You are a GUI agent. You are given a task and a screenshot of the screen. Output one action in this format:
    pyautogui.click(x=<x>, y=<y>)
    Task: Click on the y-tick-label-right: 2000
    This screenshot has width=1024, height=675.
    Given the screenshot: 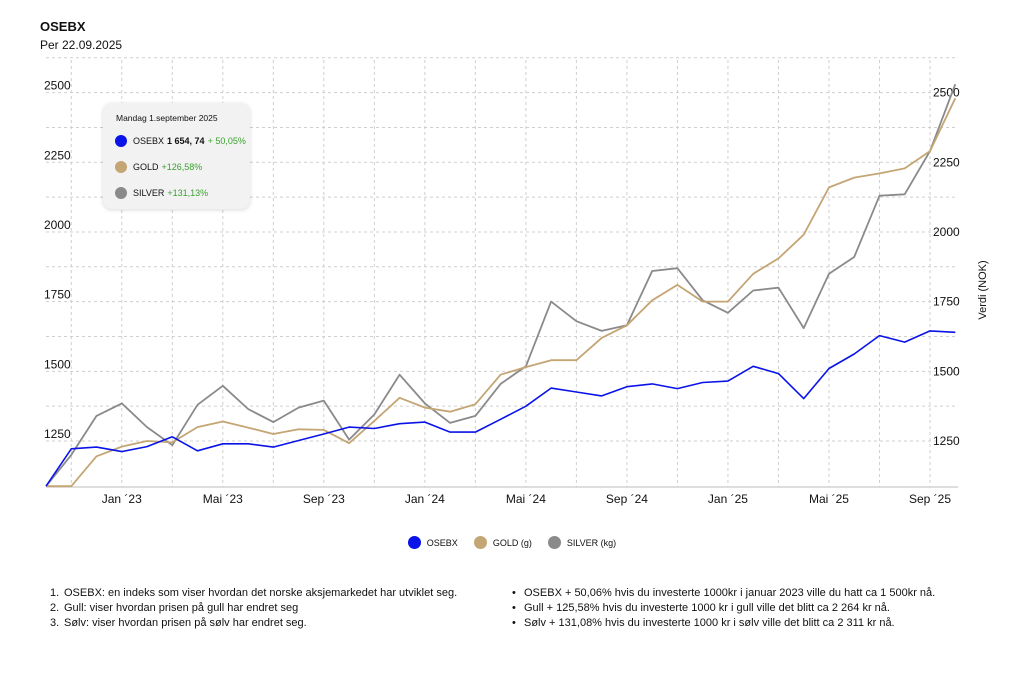 What is the action you would take?
    pyautogui.click(x=946, y=232)
    